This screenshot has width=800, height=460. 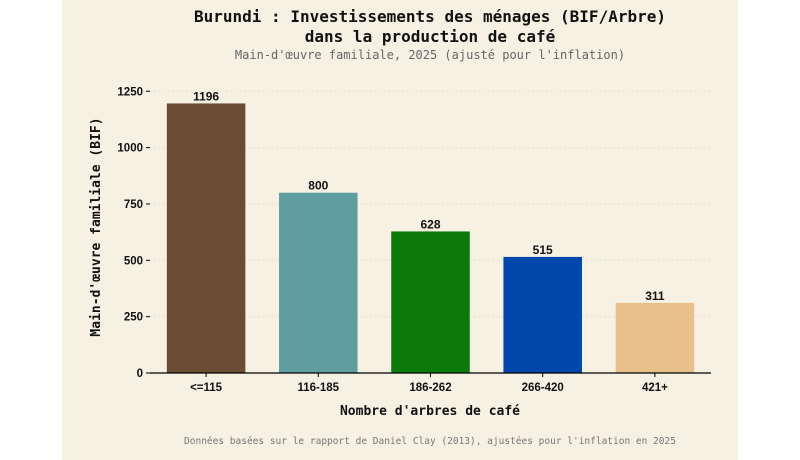 What do you see at coordinates (206, 388) in the screenshot?
I see `x-tick-label: <=115` at bounding box center [206, 388].